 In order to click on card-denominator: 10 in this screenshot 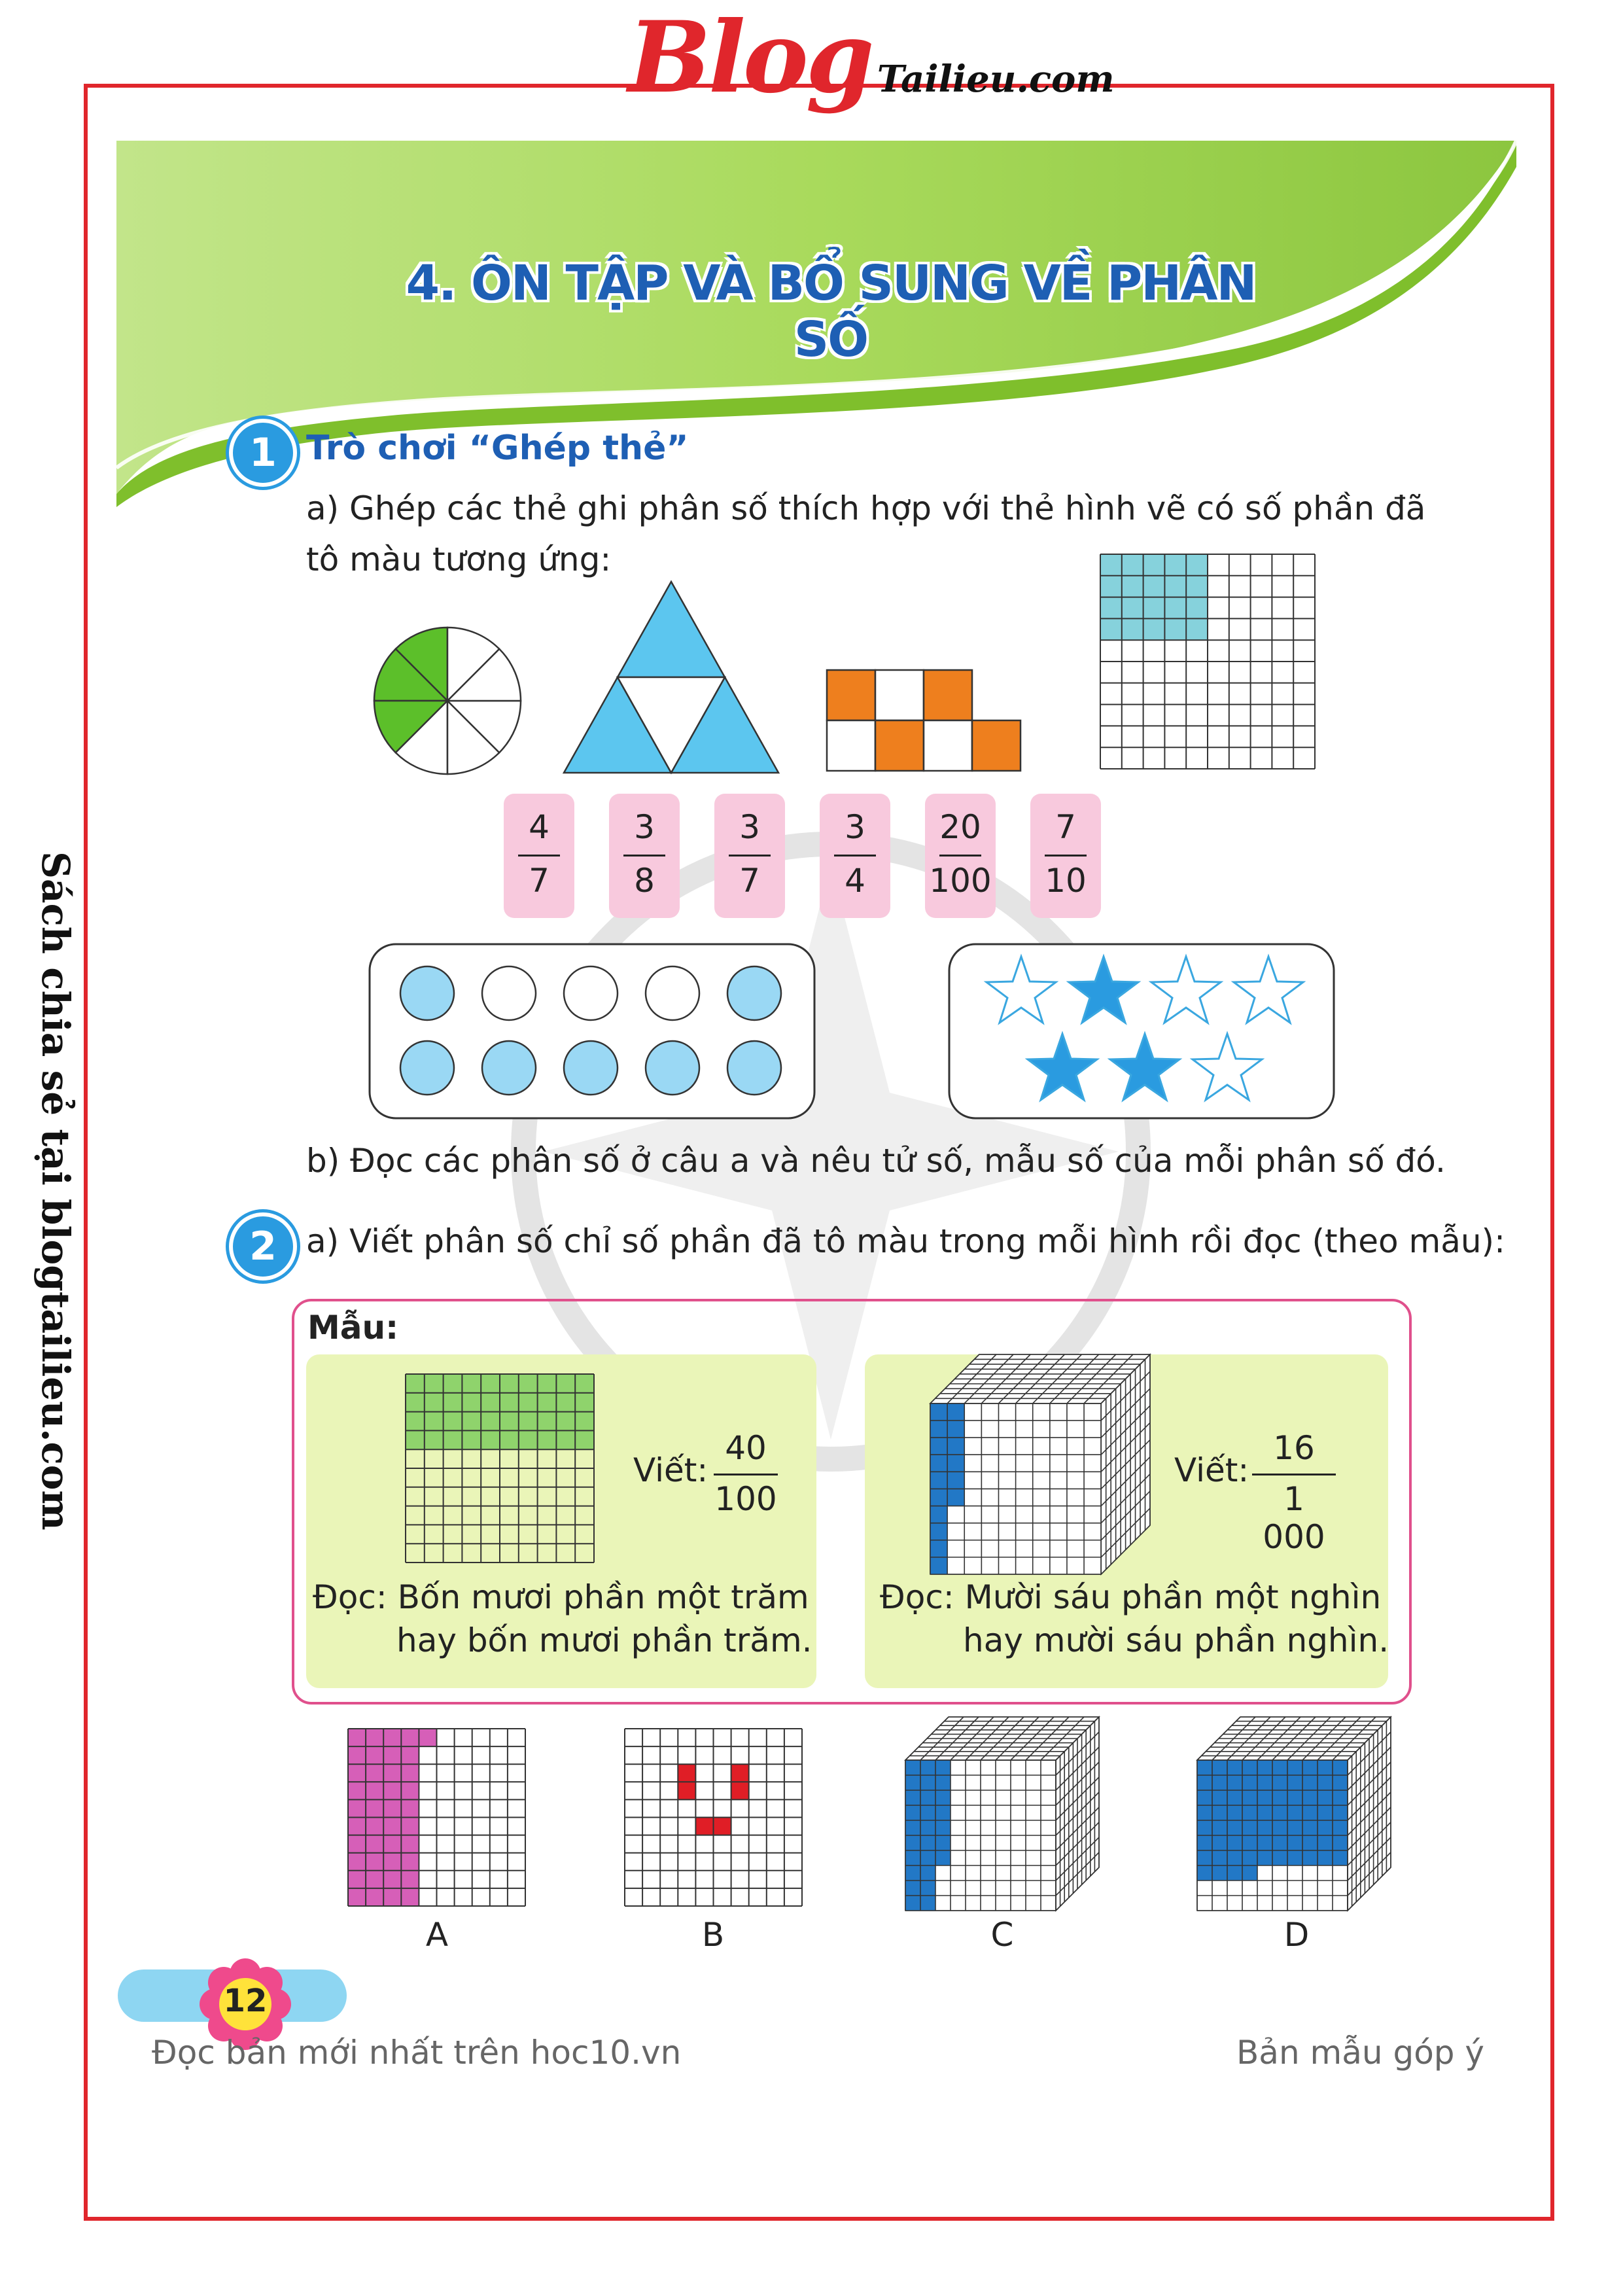, I will do `click(1066, 881)`.